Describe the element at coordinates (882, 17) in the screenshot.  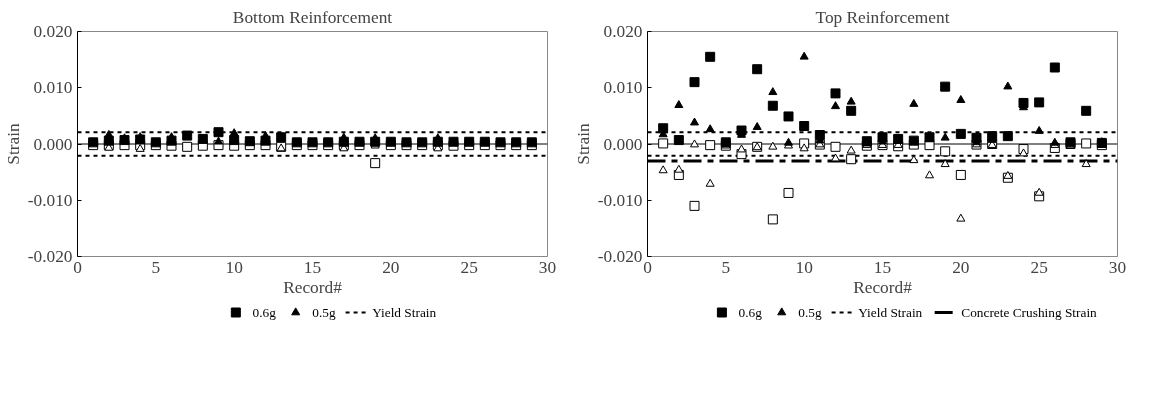
I see `chart-title: Top Reinforcement` at that location.